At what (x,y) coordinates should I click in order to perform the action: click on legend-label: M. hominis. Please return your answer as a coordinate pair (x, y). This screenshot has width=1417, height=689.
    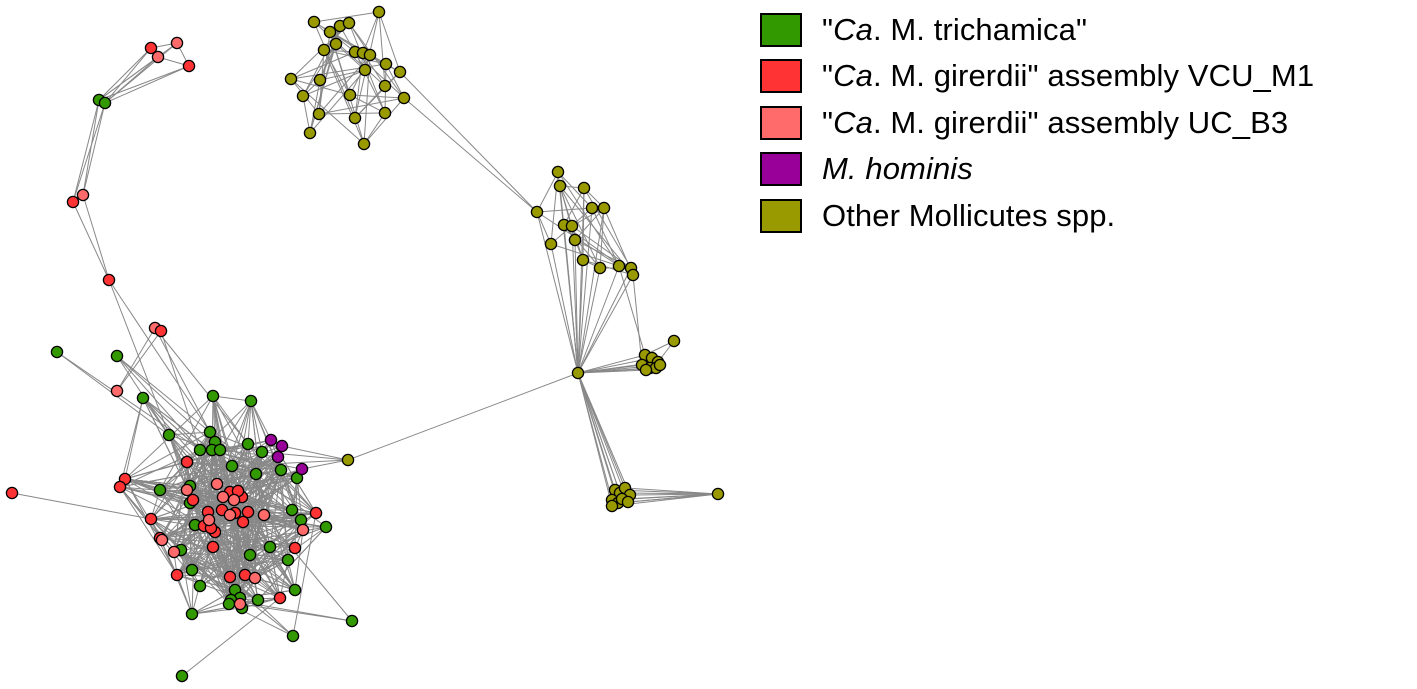
    Looking at the image, I should click on (897, 168).